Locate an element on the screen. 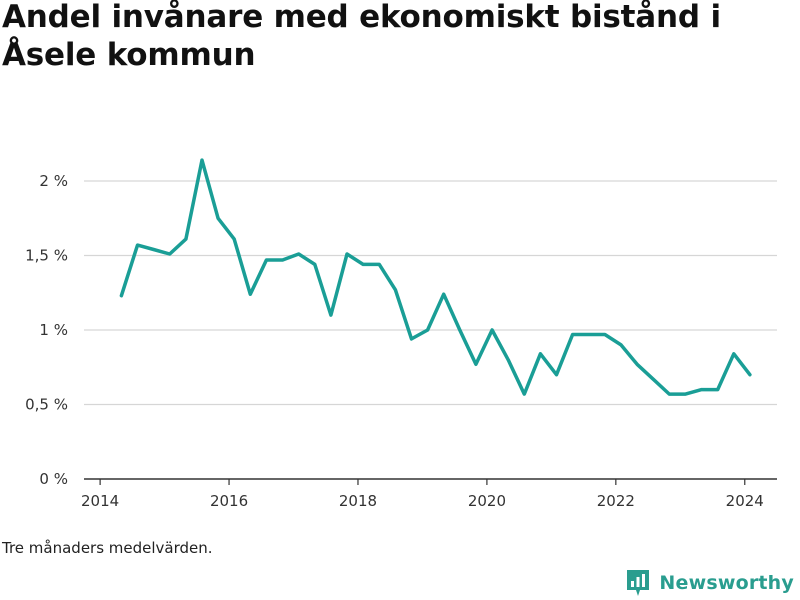 This screenshot has width=800, height=600. y-tick-label: 0,5 % is located at coordinates (46, 405).